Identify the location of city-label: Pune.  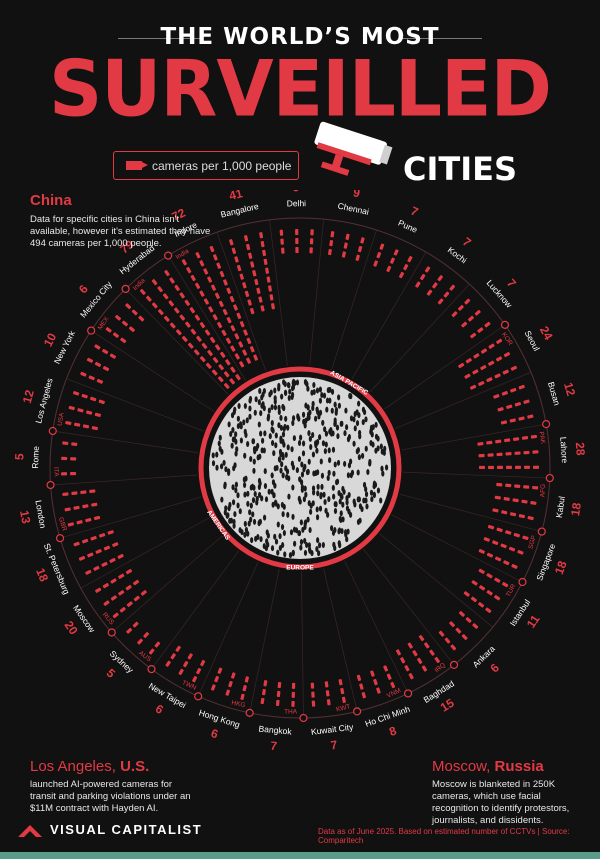
(408, 226).